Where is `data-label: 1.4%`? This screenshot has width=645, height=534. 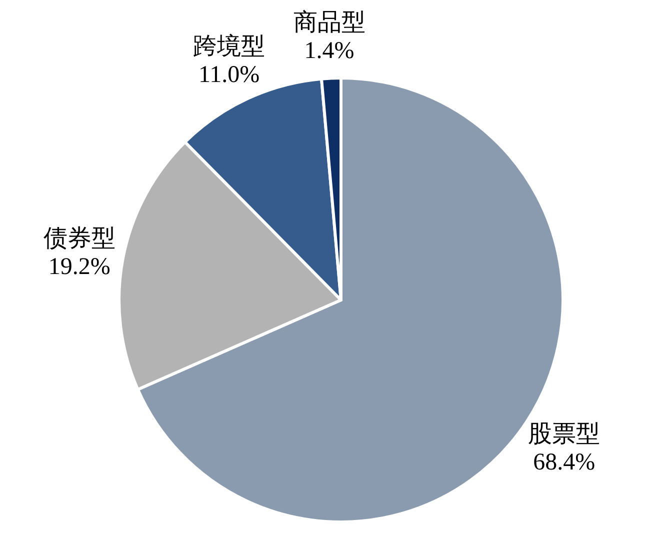 data-label: 1.4% is located at coordinates (329, 51).